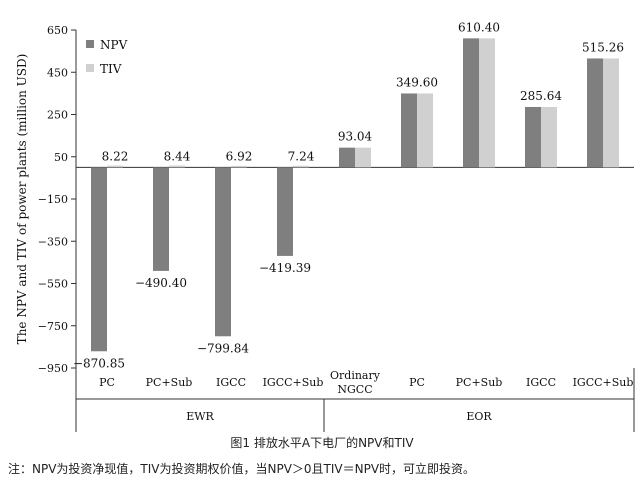 The height and width of the screenshot is (488, 644). Describe the element at coordinates (301, 156) in the screenshot. I see `tiv-data-label: 7.24` at that location.